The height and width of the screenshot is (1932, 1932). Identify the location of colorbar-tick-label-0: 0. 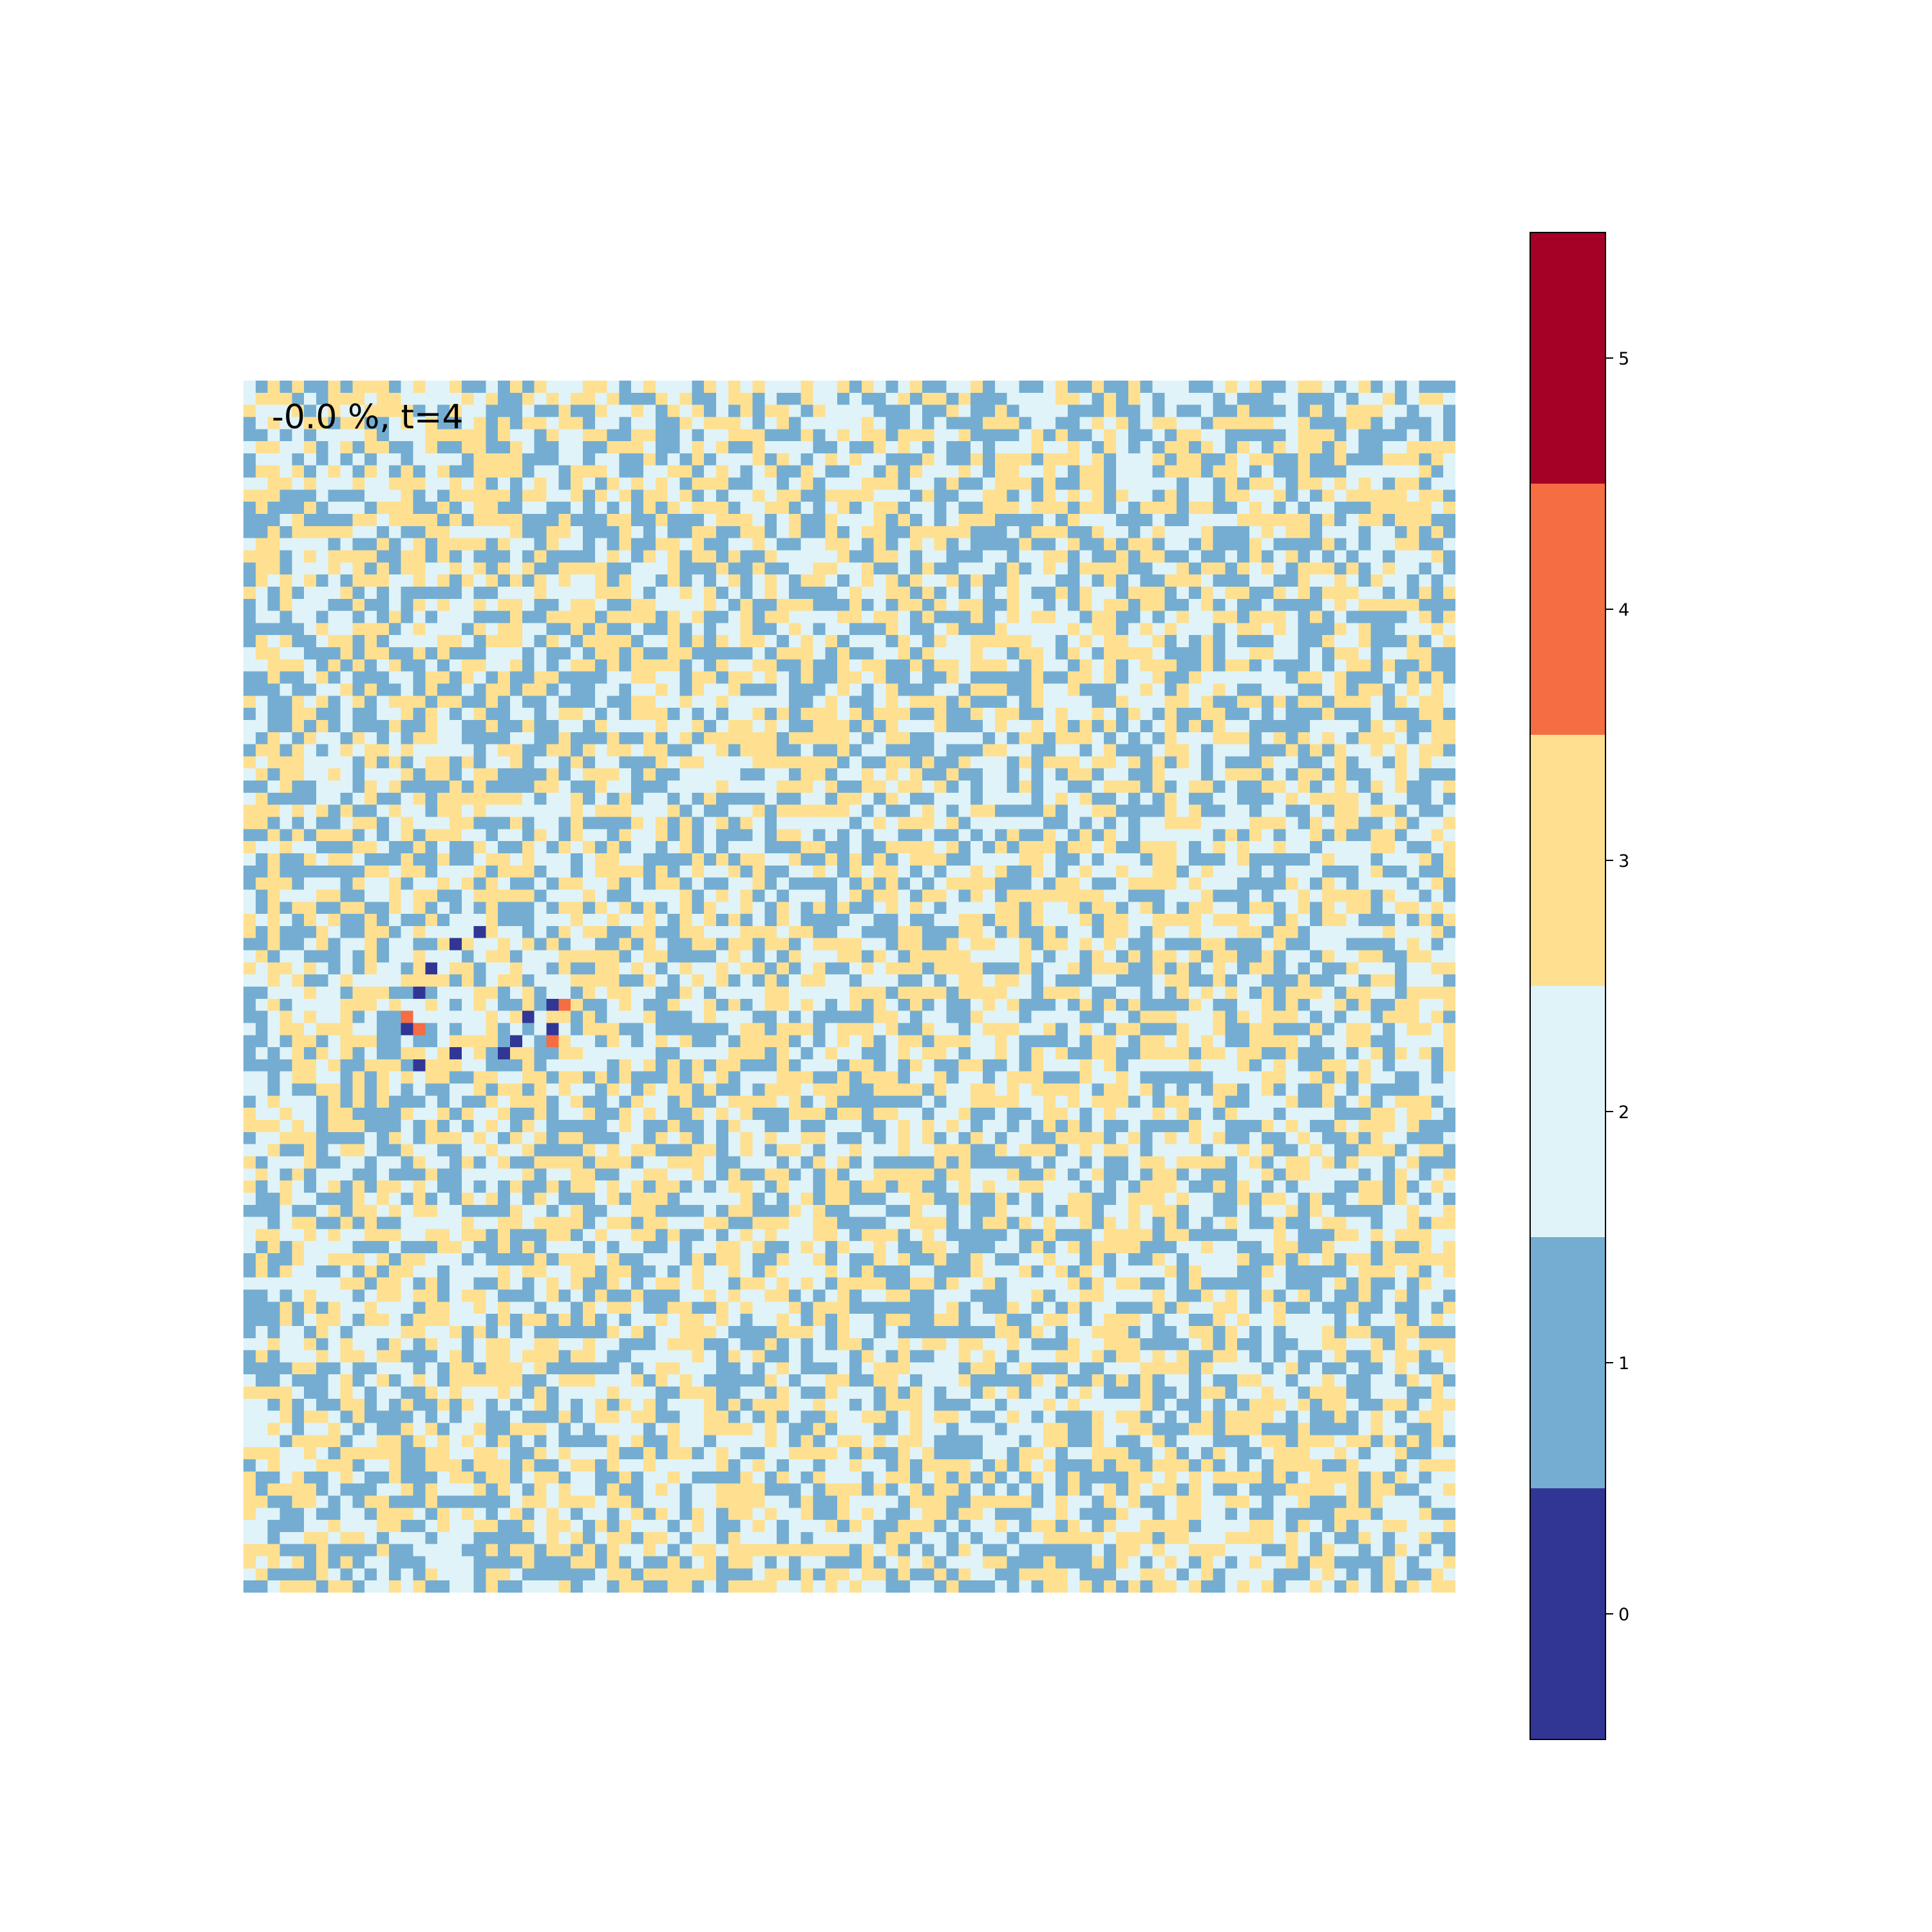
(1624, 1615).